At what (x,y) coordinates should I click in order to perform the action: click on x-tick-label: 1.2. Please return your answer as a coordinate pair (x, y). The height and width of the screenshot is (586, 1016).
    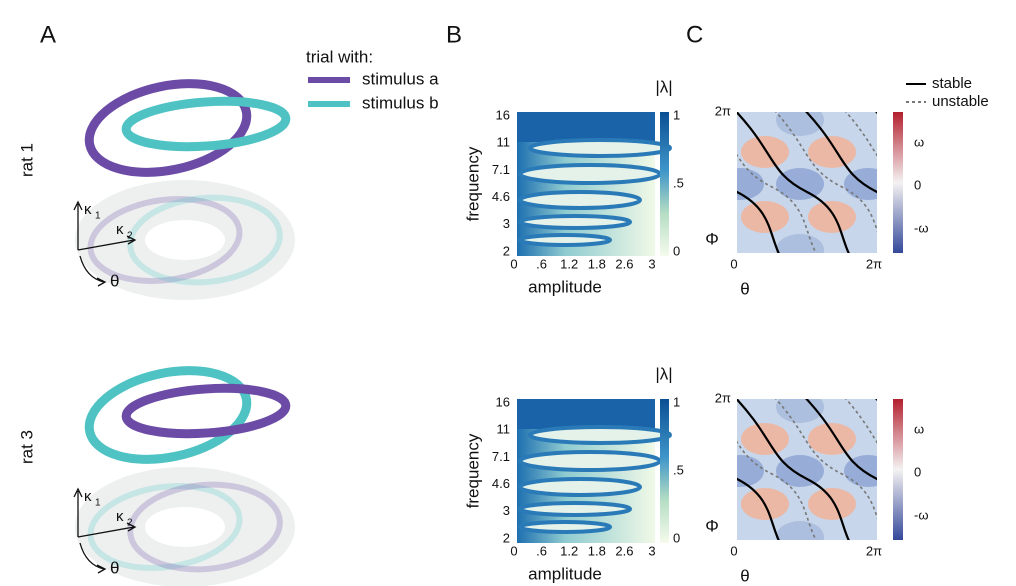
    Looking at the image, I should click on (569, 263).